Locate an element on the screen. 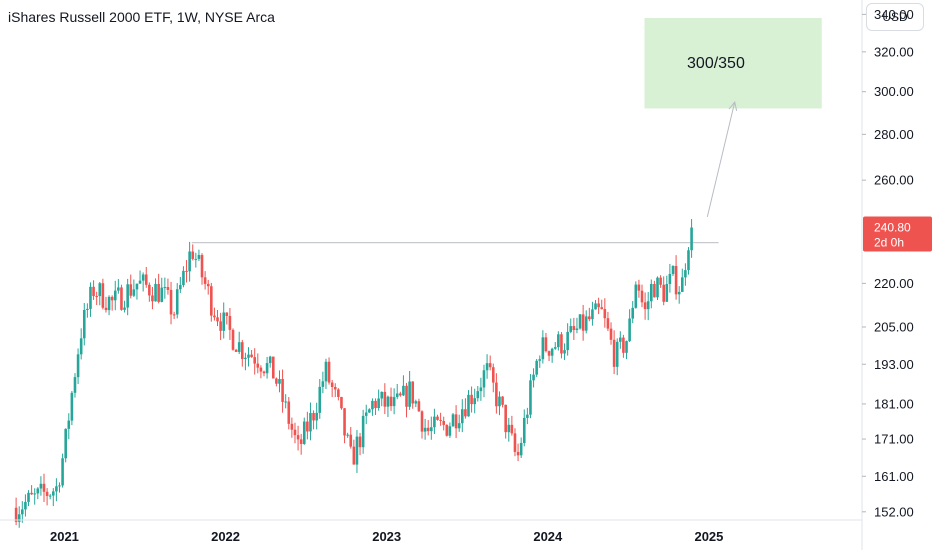 The width and height of the screenshot is (932, 550). y-tick-label: 320.00 is located at coordinates (894, 51).